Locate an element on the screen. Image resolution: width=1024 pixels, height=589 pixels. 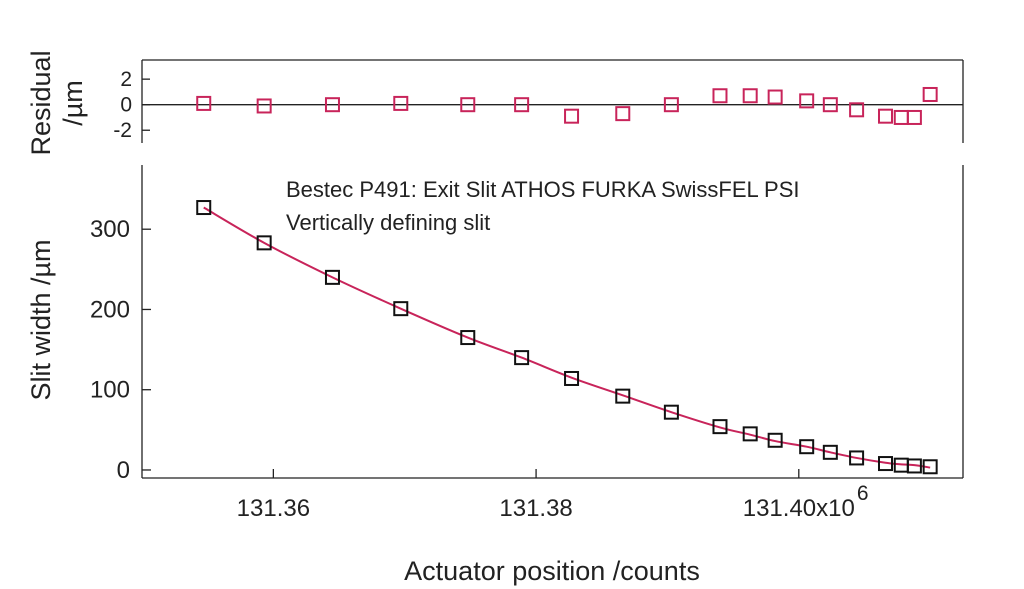
residual-y-ticks: 2 0-2 is located at coordinates (131, 105).